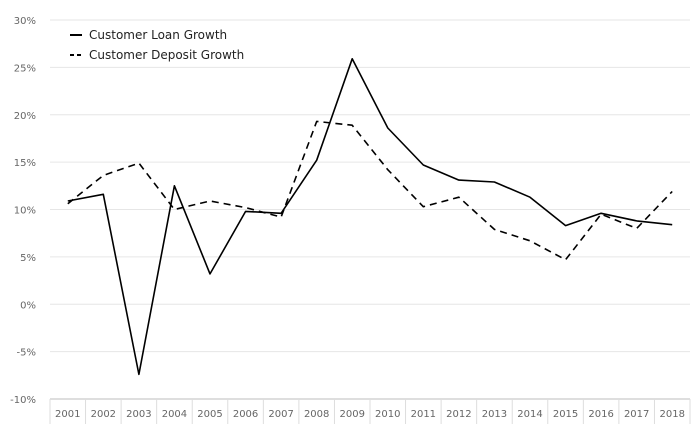 The image size is (700, 433). Describe the element at coordinates (67, 414) in the screenshot. I see `x-tick-label: 2001` at that location.